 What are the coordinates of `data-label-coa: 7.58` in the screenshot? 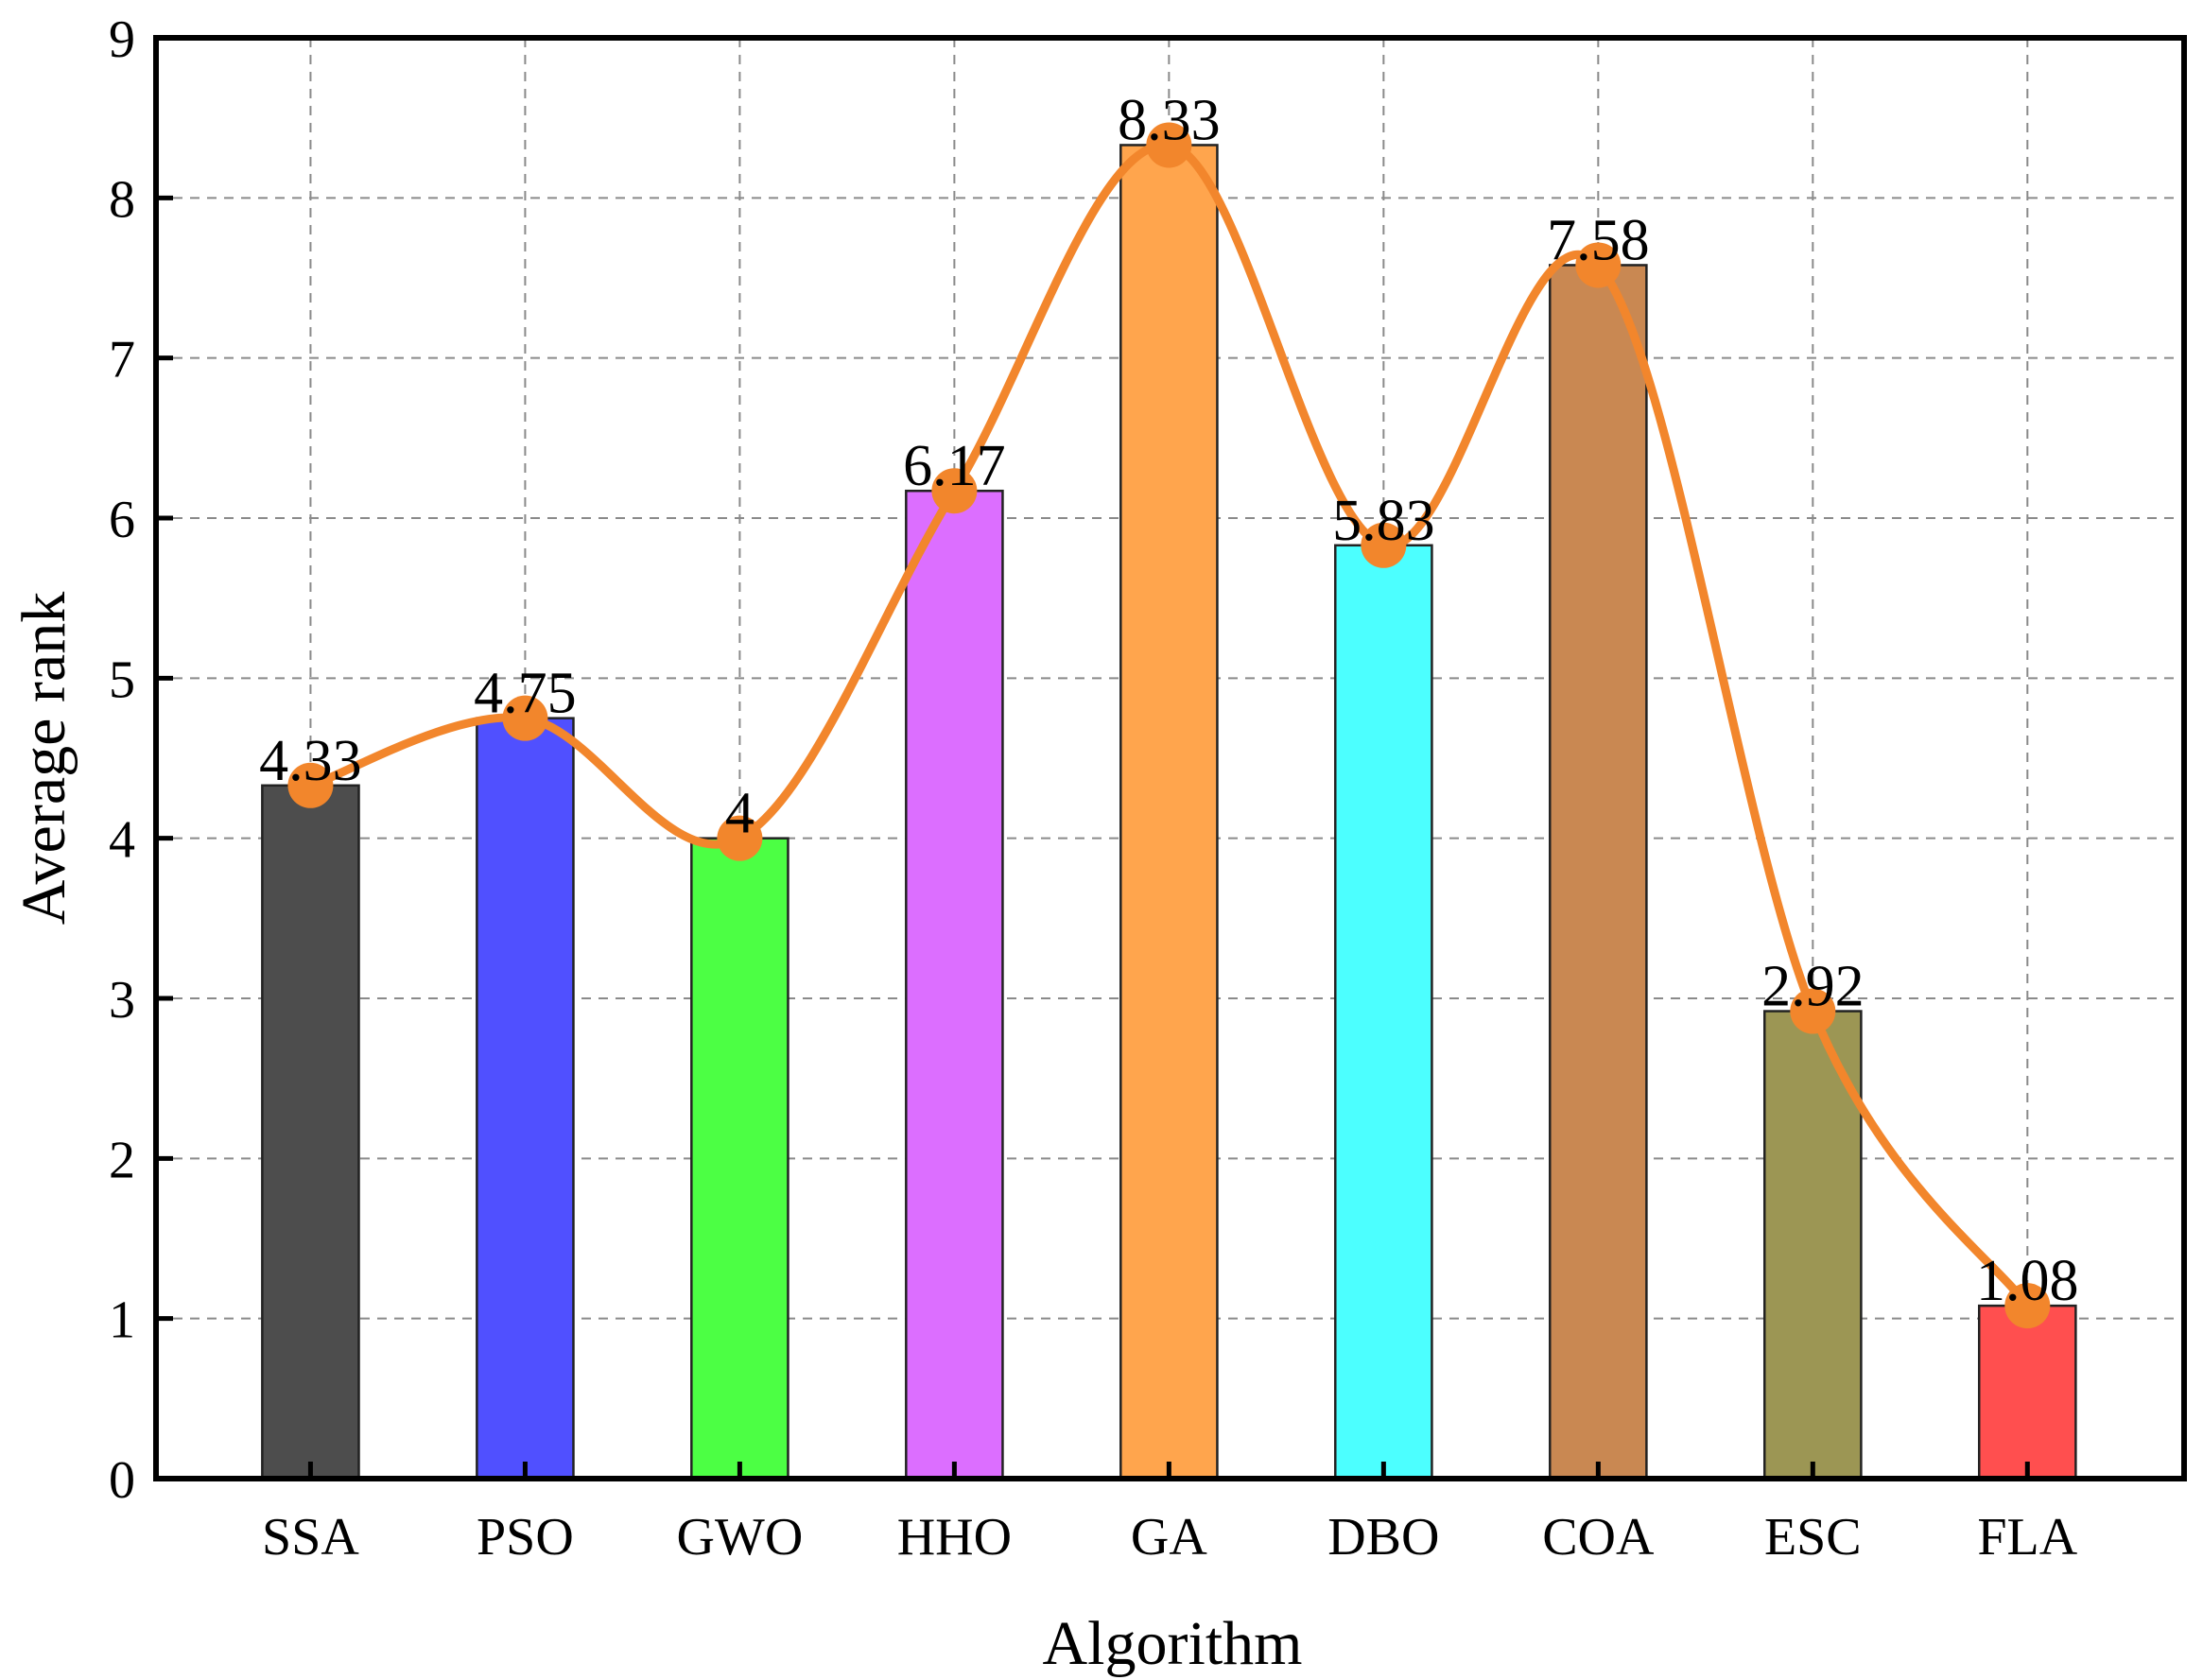 It's located at (1598, 240).